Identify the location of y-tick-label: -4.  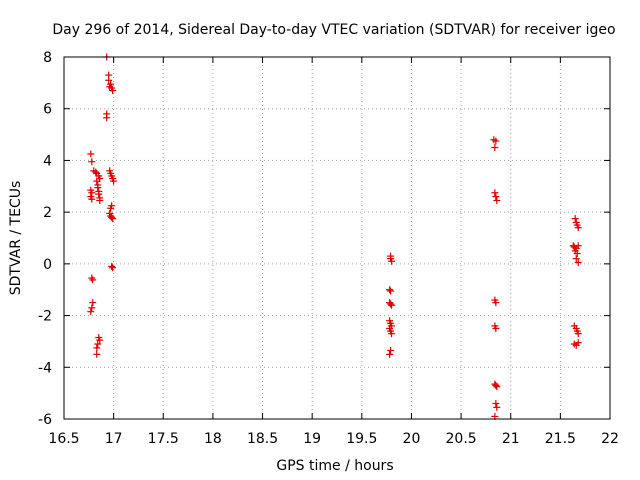
(45, 368).